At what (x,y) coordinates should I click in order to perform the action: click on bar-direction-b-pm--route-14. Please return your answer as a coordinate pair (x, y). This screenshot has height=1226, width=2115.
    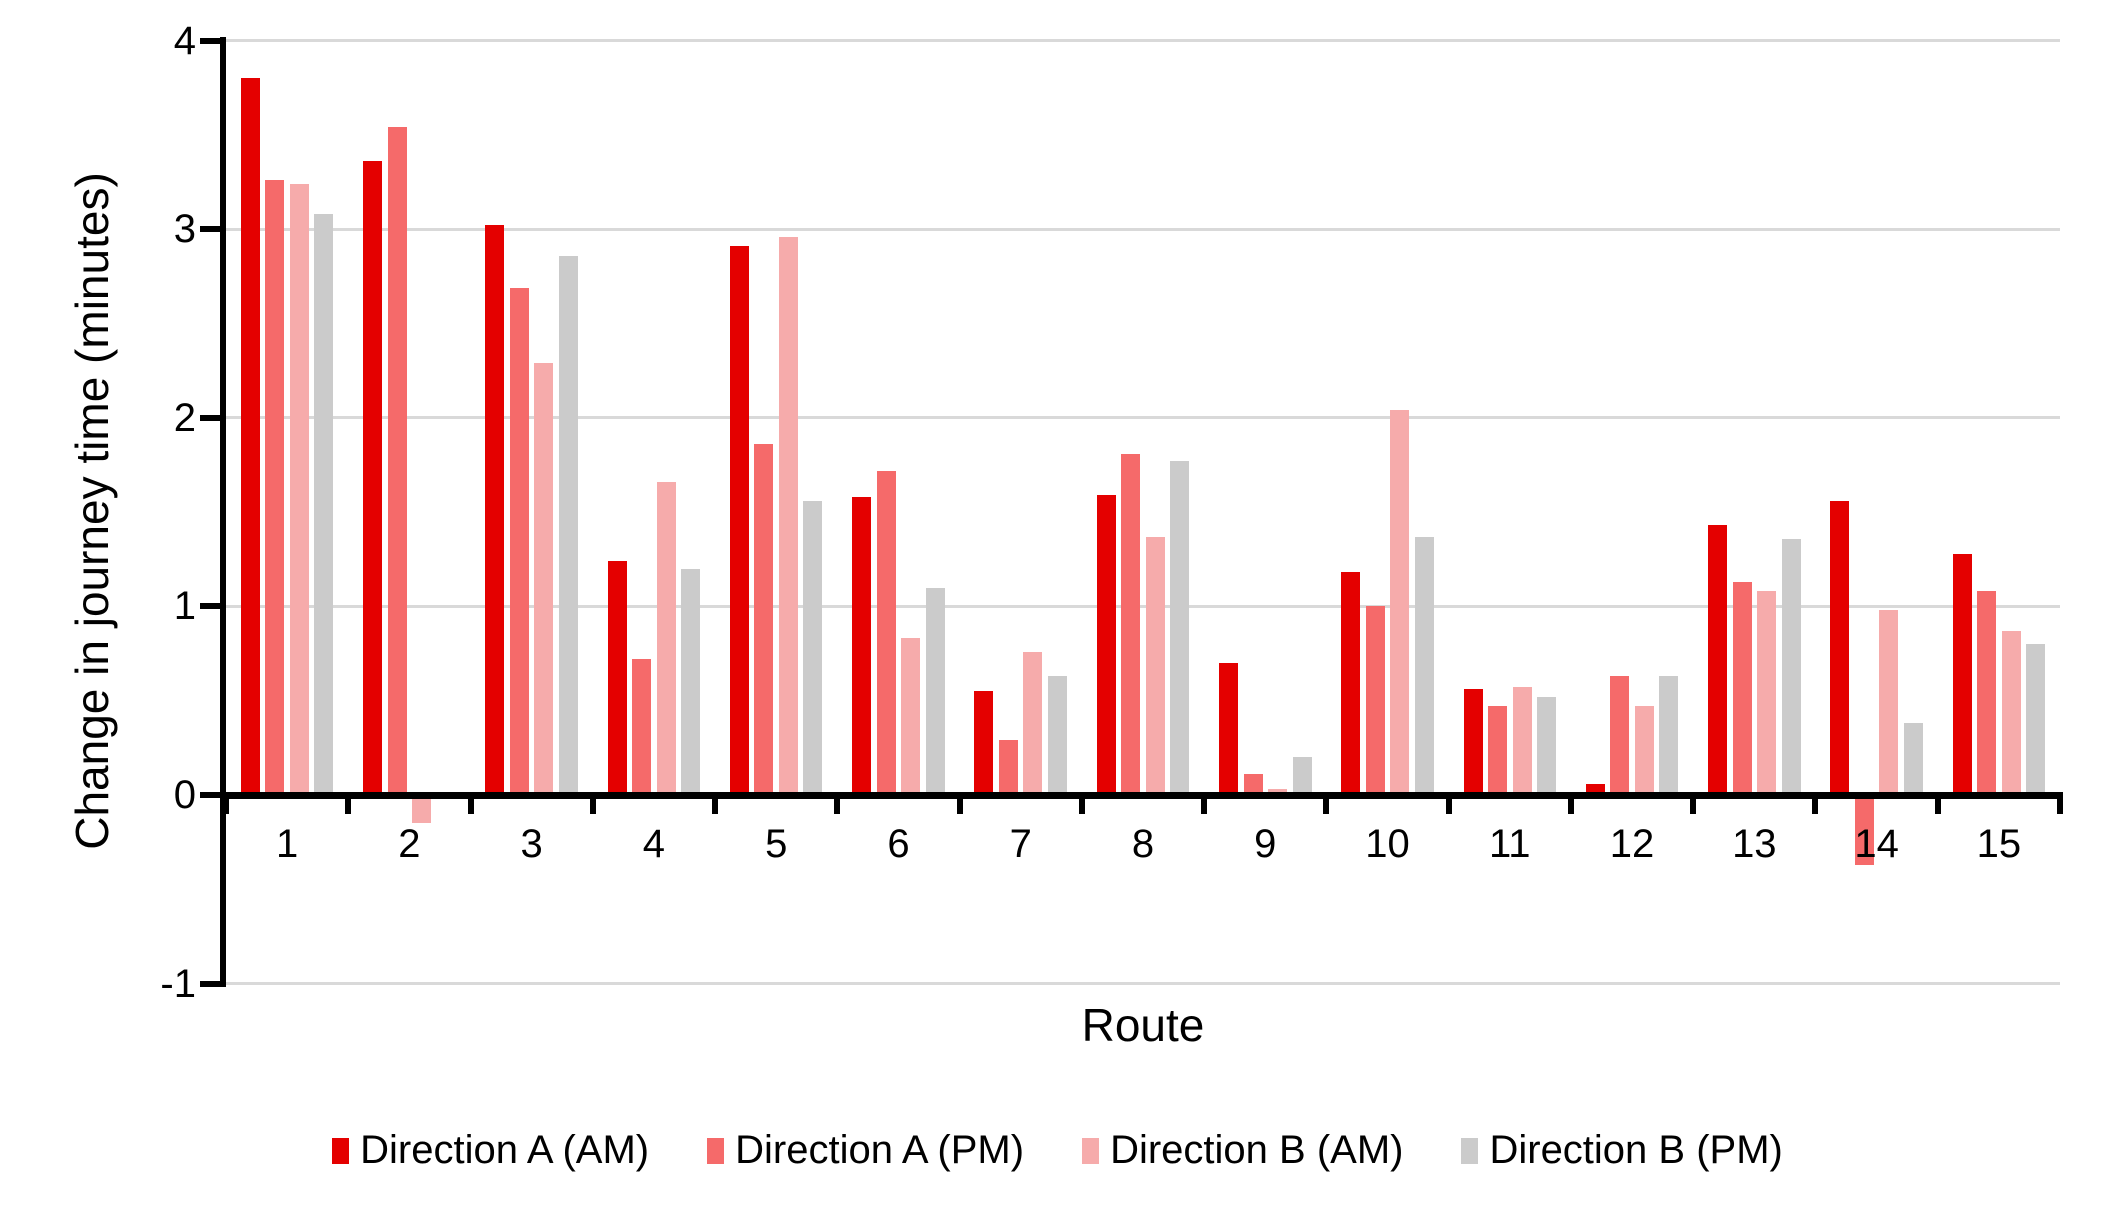
    Looking at the image, I should click on (1913, 759).